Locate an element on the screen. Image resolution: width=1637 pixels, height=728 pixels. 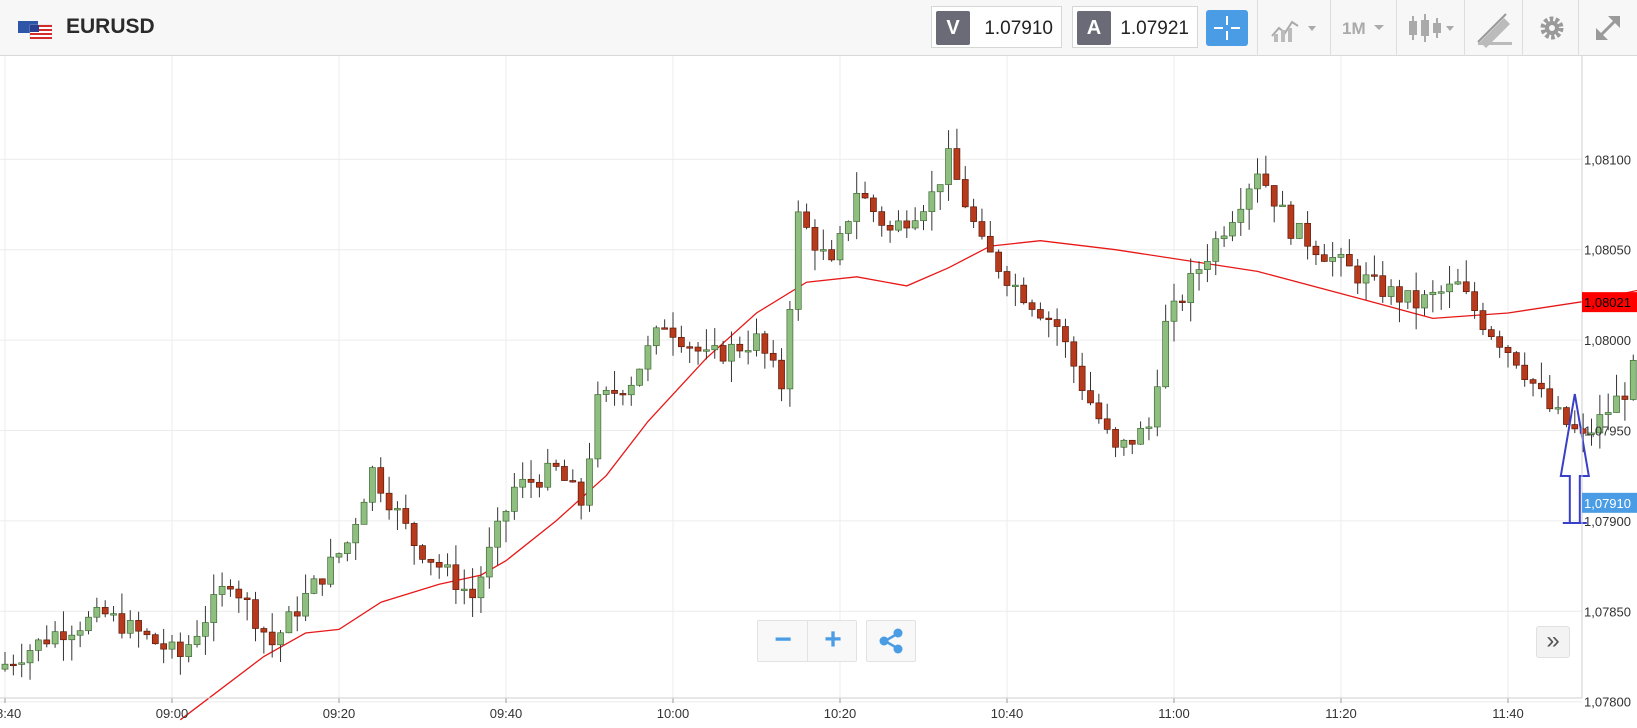
buy-price-button: A 1.07921 is located at coordinates (1135, 27).